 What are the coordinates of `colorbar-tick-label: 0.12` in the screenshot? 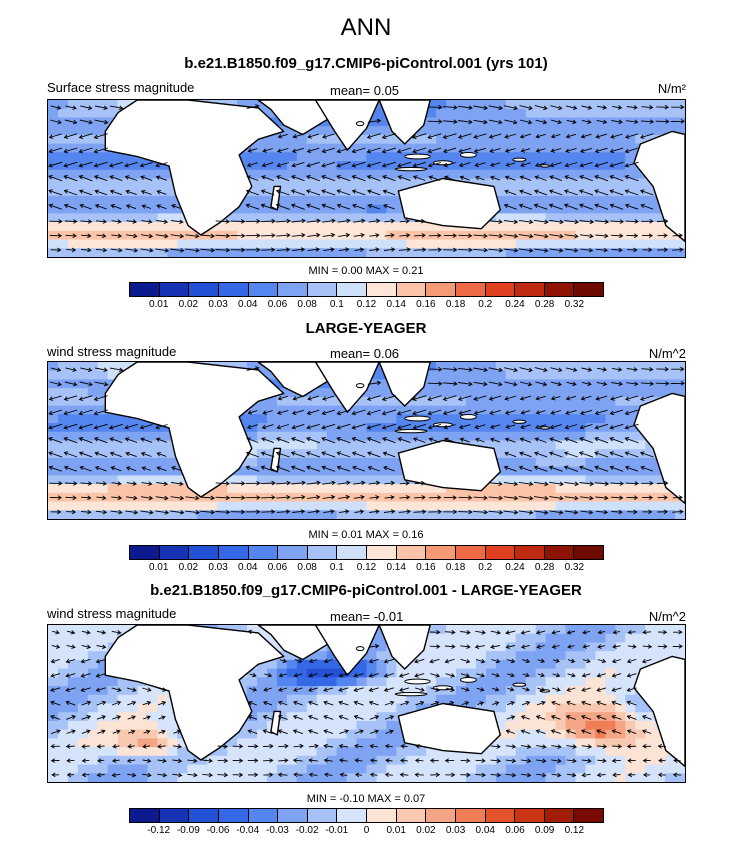 It's located at (366, 304).